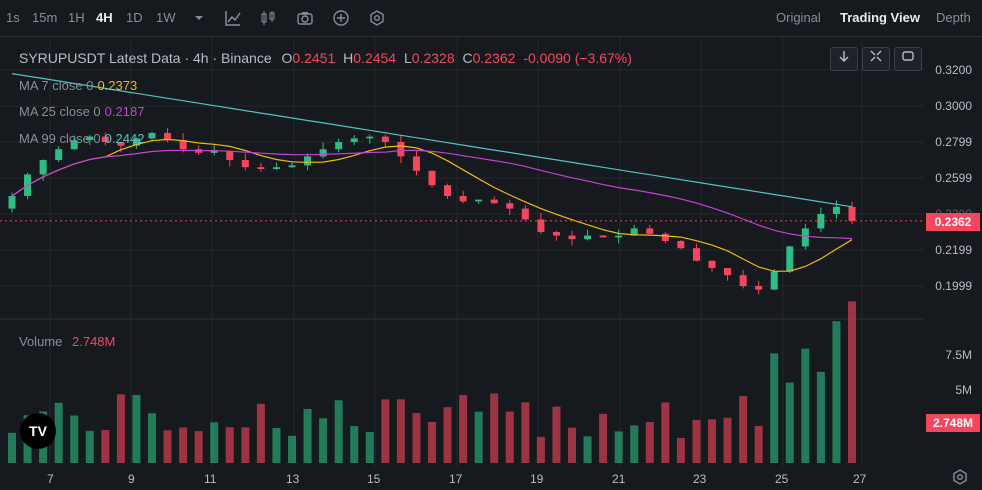 This screenshot has height=490, width=982. What do you see at coordinates (908, 56) in the screenshot?
I see `window-icon` at bounding box center [908, 56].